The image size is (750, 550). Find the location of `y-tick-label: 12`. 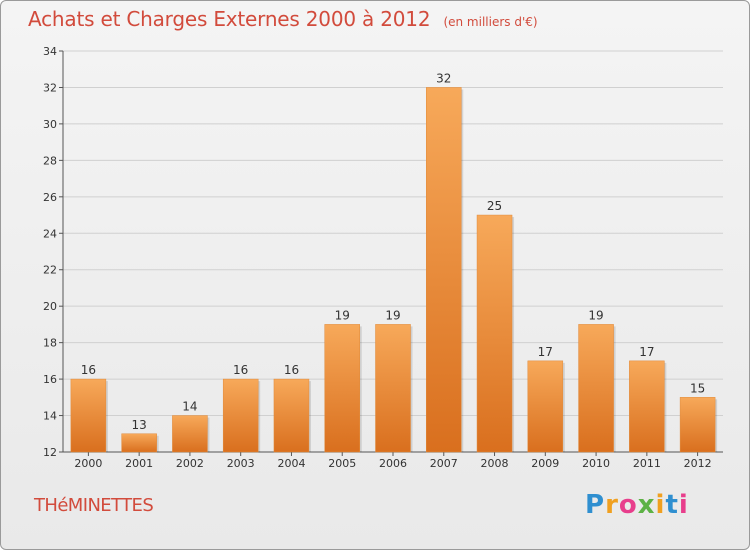

y-tick-label: 12 is located at coordinates (50, 452).